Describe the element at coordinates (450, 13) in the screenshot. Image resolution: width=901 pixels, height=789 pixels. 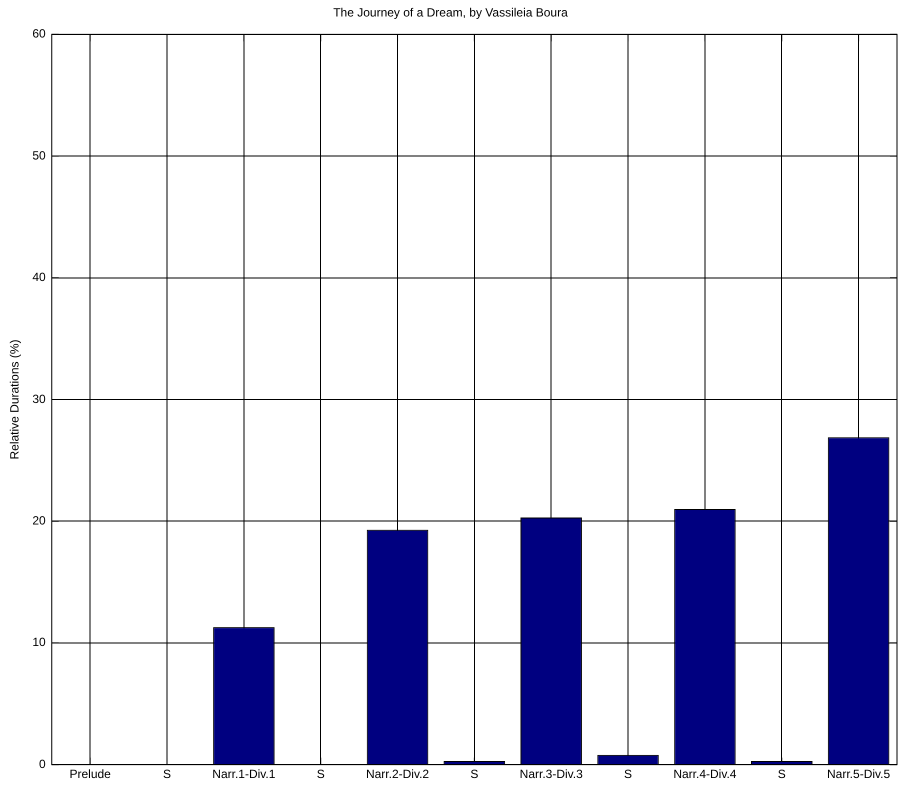
I see `chart-title: The Journey of a Dream, by Vassileia Boura` at that location.